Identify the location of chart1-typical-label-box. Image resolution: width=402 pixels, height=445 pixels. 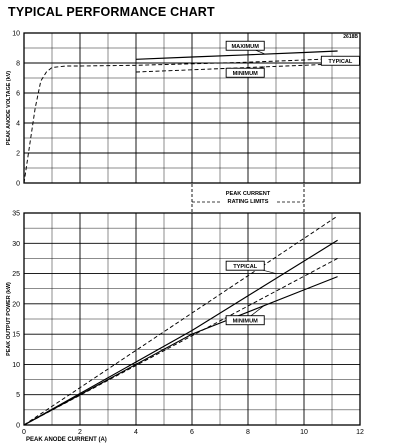
(340, 60).